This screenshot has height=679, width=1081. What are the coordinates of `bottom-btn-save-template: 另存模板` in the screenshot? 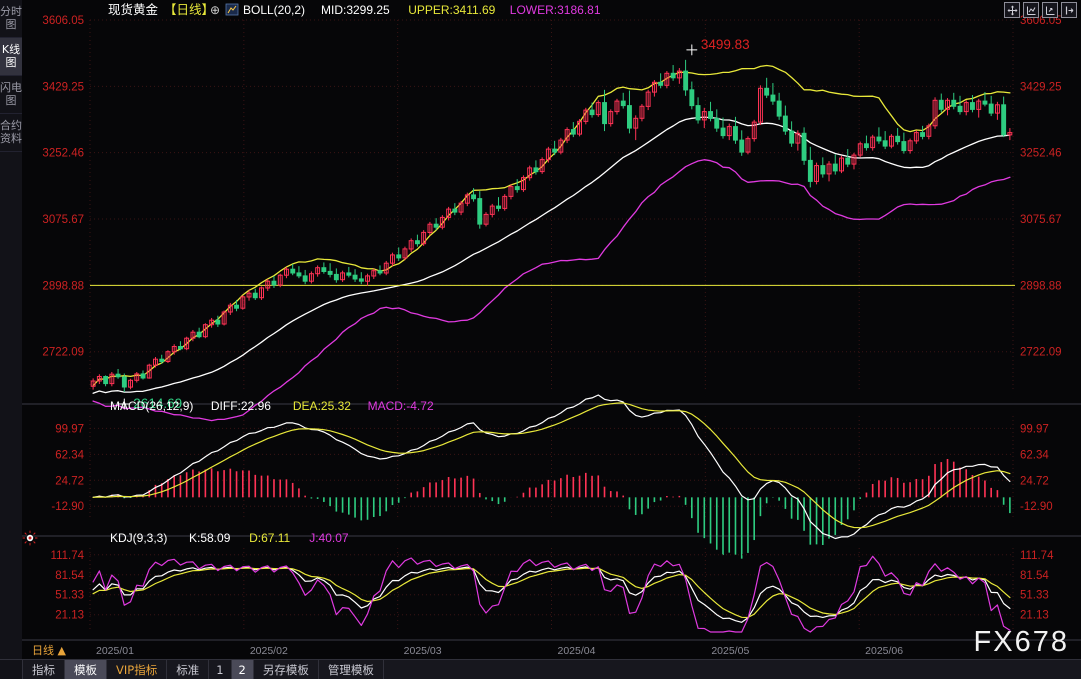 It's located at (286, 669).